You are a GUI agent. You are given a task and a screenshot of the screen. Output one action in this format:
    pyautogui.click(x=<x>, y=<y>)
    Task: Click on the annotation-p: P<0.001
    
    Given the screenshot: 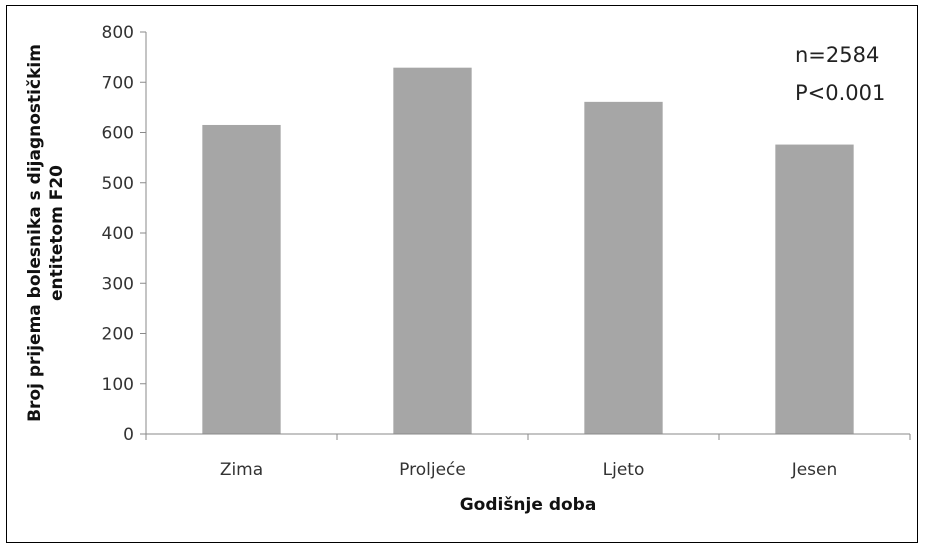 What is the action you would take?
    pyautogui.click(x=840, y=93)
    